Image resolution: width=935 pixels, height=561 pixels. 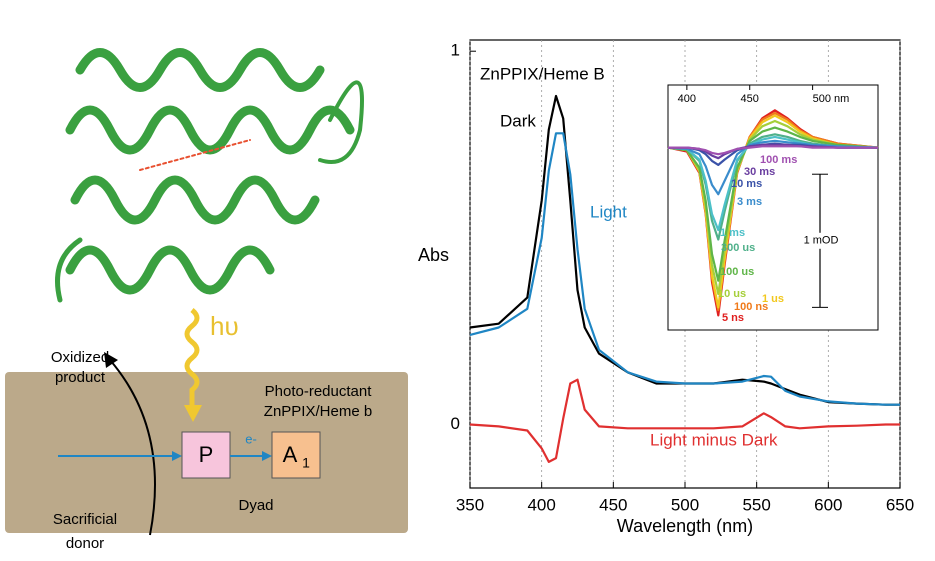 What do you see at coordinates (306, 463) in the screenshot?
I see `acceptor-subscript: 1` at bounding box center [306, 463].